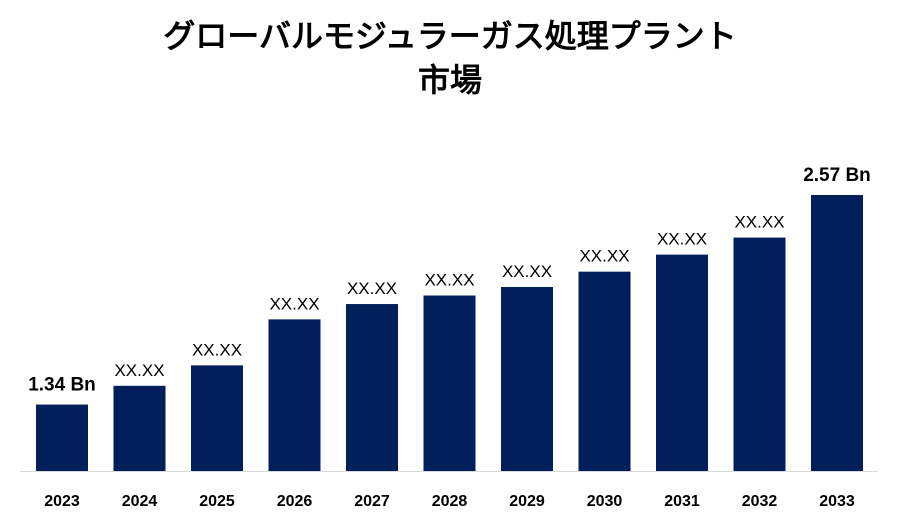 The height and width of the screenshot is (525, 900). I want to click on x-tick-label-2027: 2027, so click(372, 501).